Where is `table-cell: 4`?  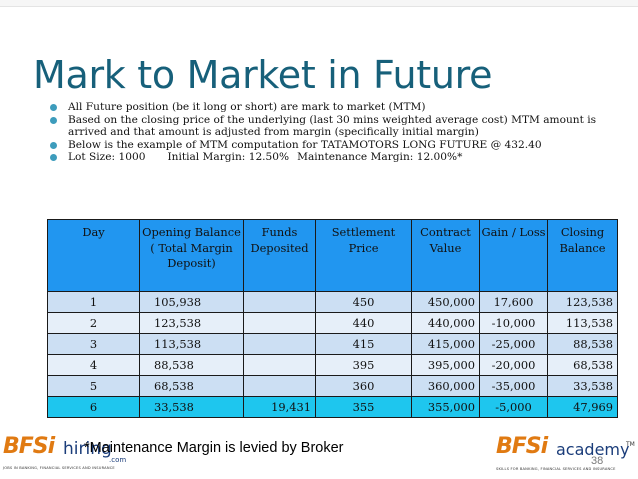
table-cell: 4 is located at coordinates (93, 365).